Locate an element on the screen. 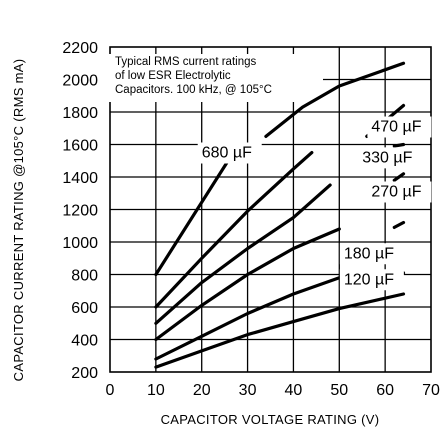 This screenshot has width=445, height=440. x-axis-title: CAPACITOR VOLTAGE RATING (V) is located at coordinates (270, 419).